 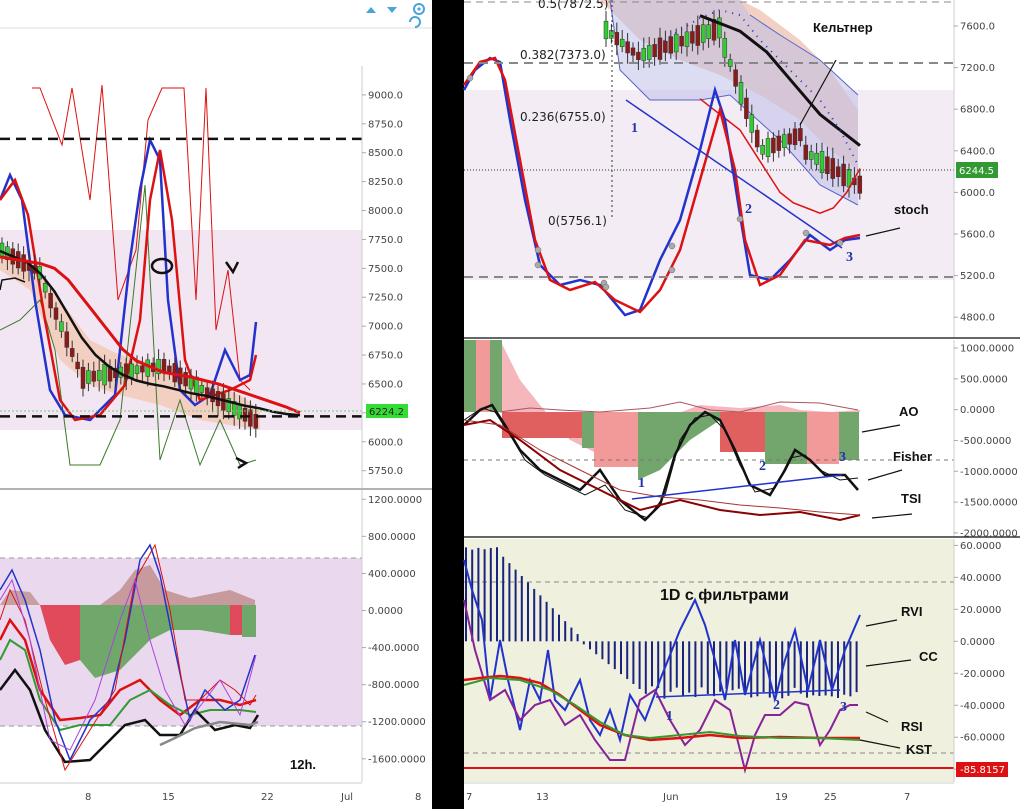 I want to click on up-triangle-icon, so click(x=371, y=10).